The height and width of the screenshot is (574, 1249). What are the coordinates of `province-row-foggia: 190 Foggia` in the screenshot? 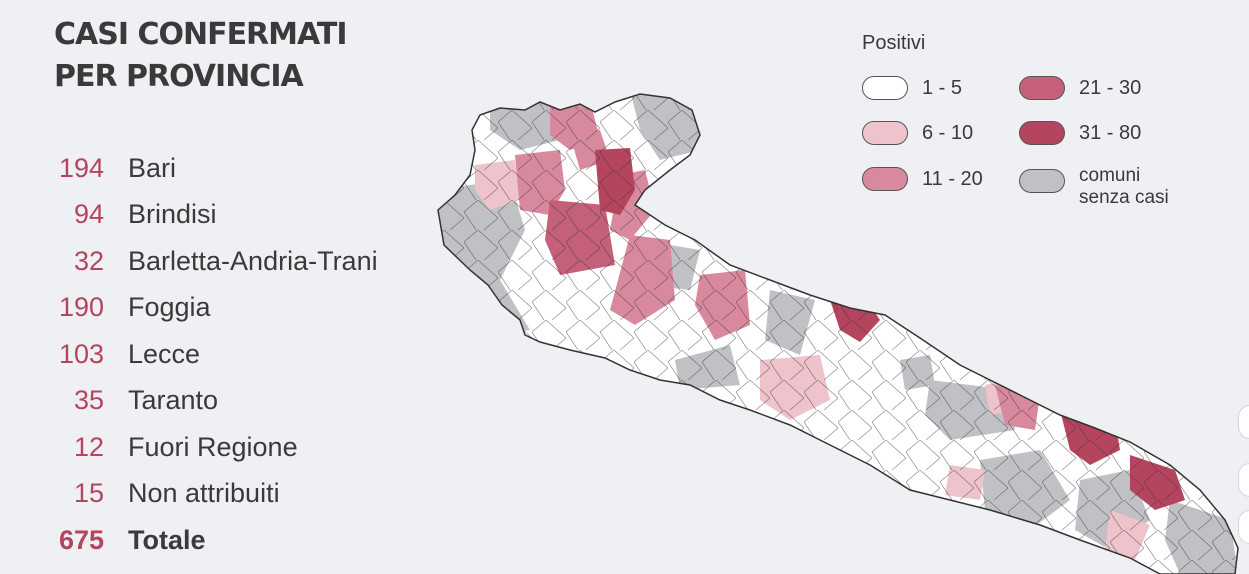 It's located at (240, 308).